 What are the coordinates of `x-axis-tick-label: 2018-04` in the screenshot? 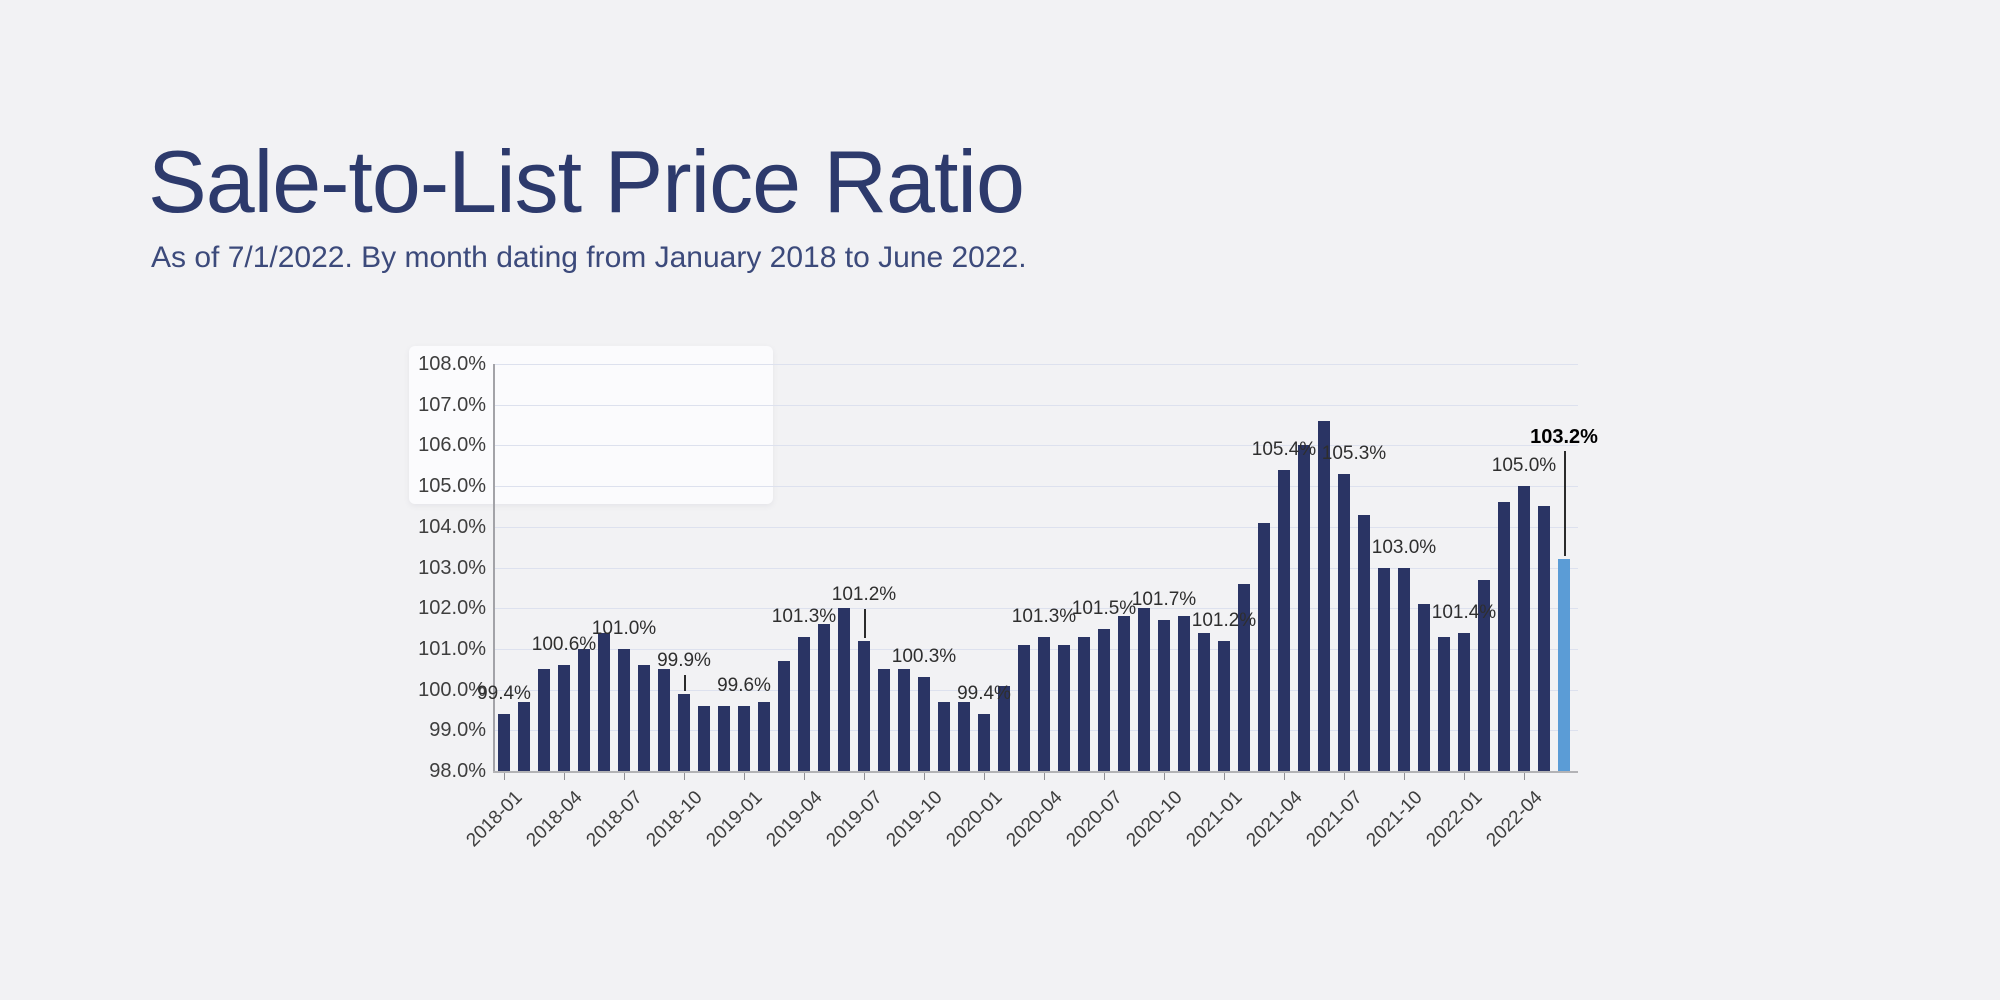 It's located at (554, 819).